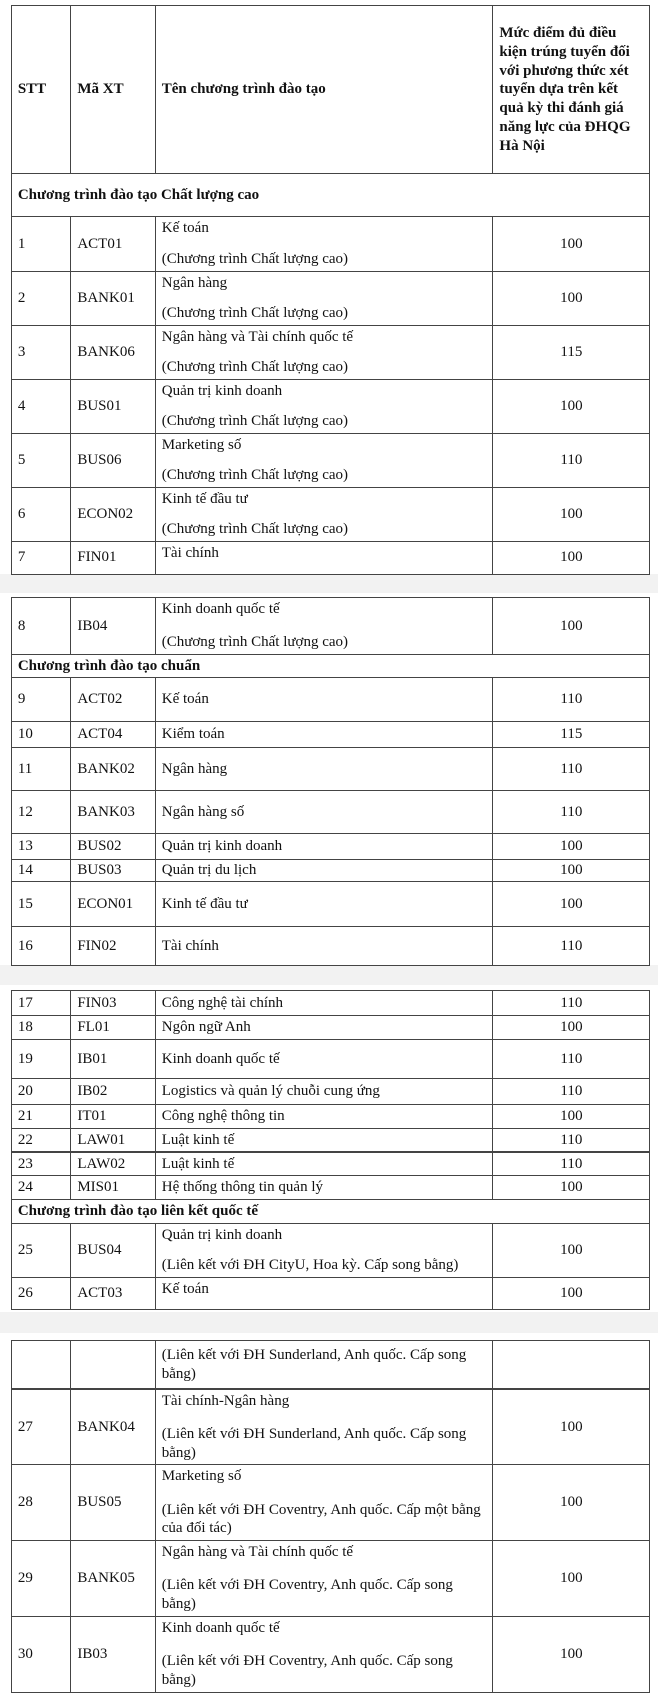  What do you see at coordinates (25, 733) in the screenshot?
I see `stt: 10` at bounding box center [25, 733].